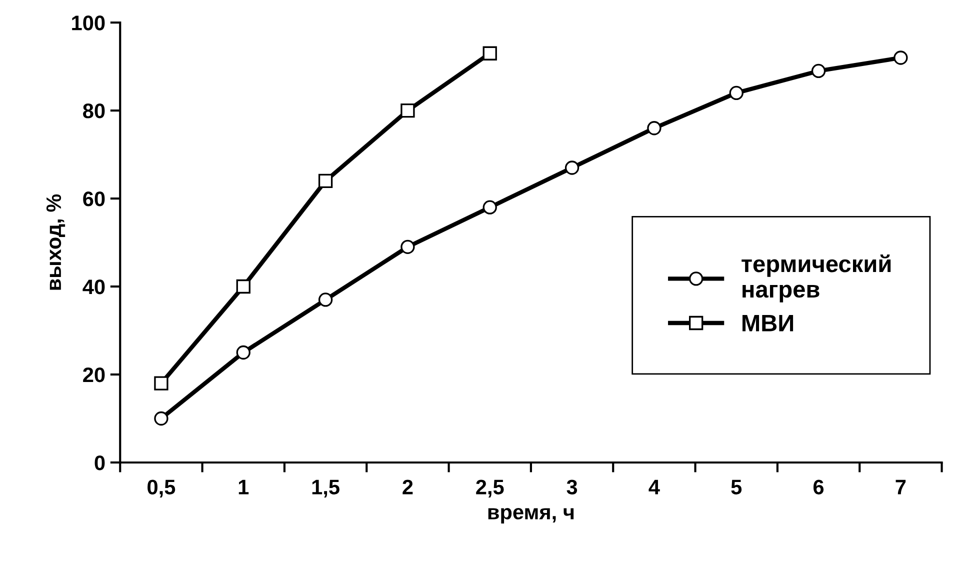 This screenshot has width=961, height=564. I want to click on x-tick-label: 0,5, so click(162, 489).